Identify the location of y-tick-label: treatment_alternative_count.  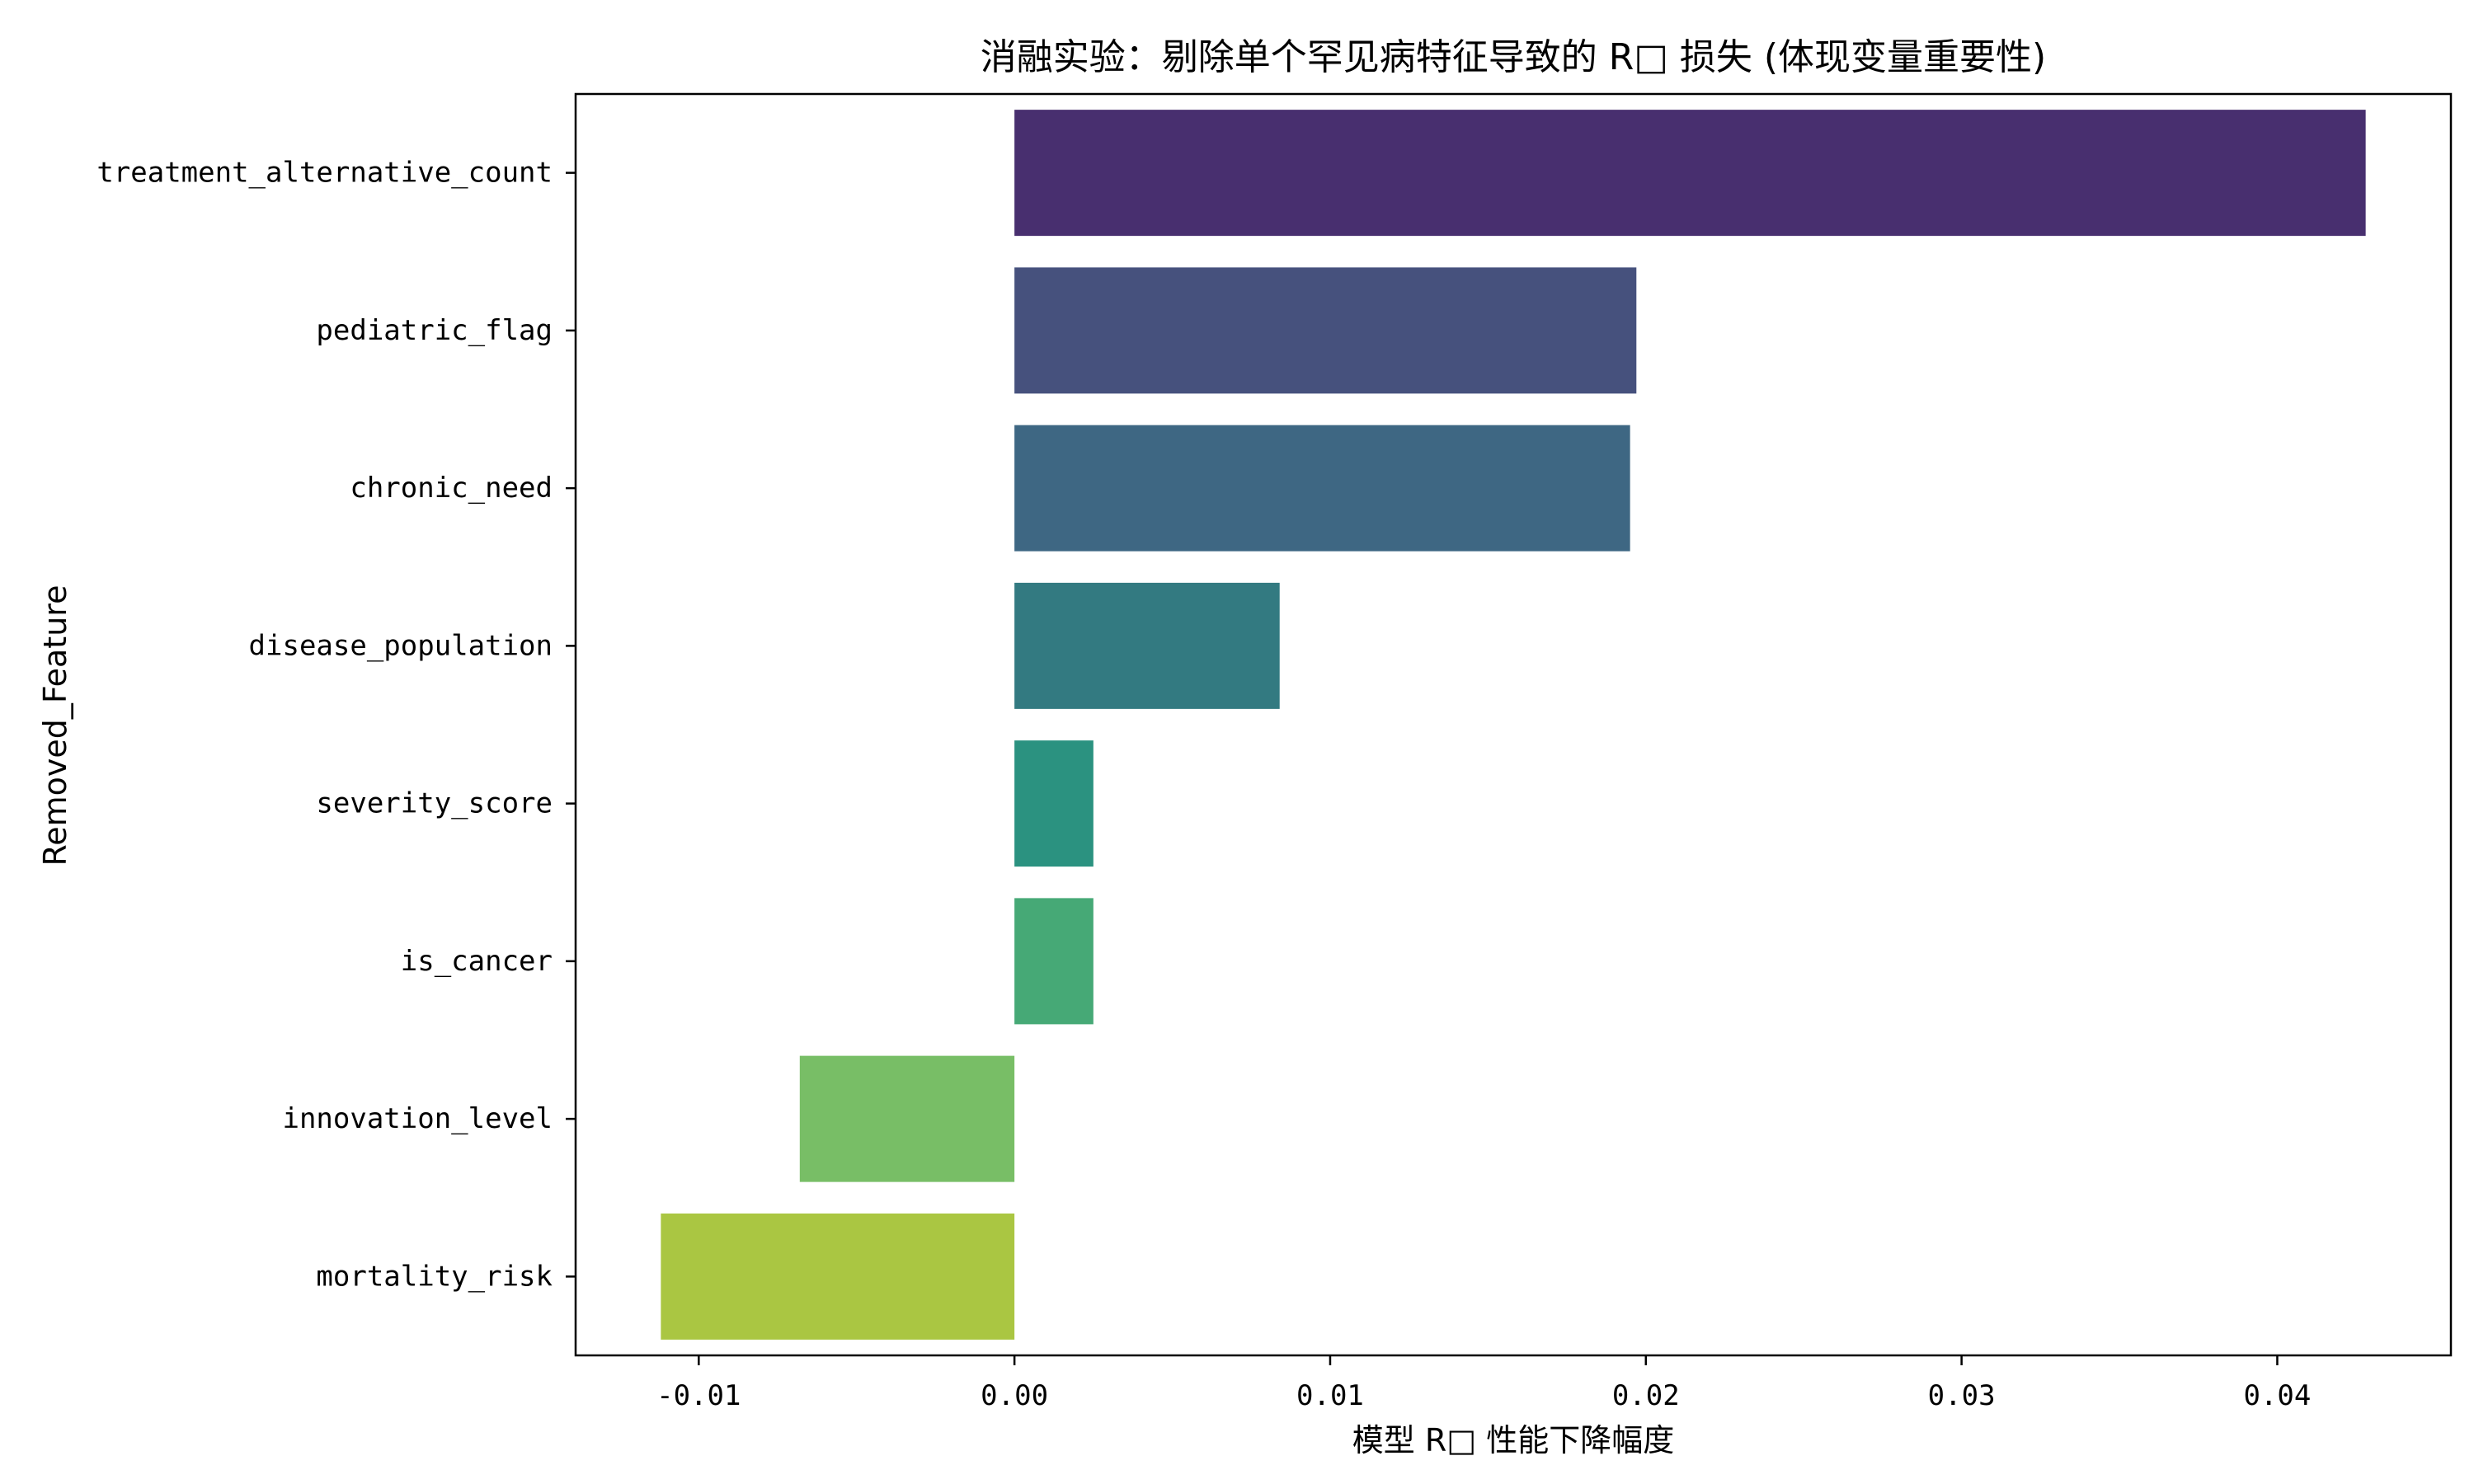
(324, 173).